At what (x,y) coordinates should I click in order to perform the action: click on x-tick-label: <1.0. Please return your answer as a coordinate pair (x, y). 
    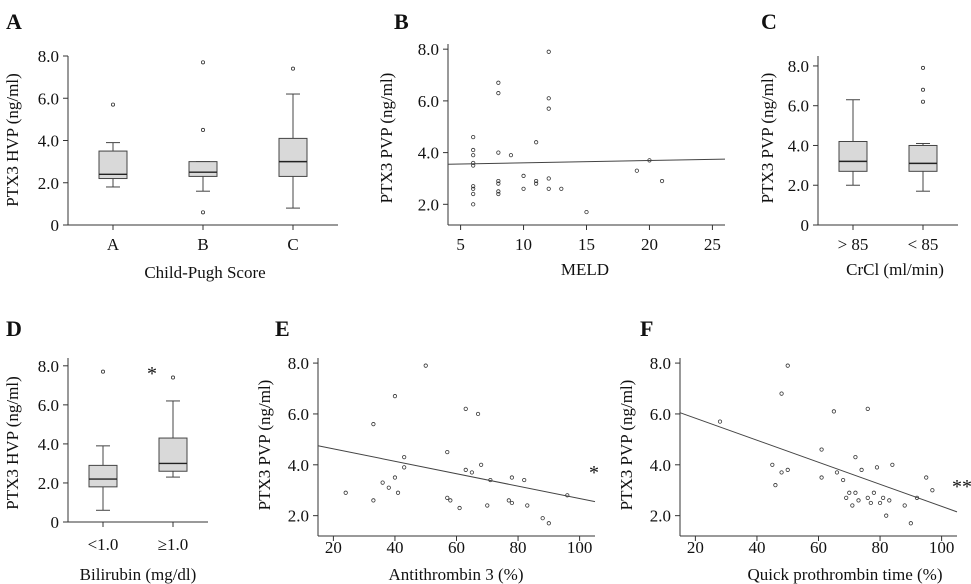
    Looking at the image, I should click on (103, 544).